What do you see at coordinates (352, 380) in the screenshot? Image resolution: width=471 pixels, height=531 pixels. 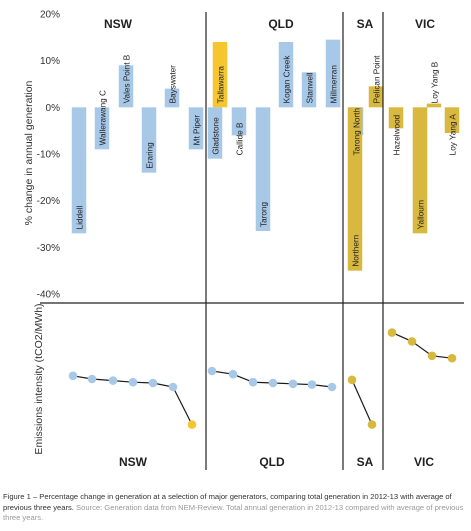 I see `emission-point-northern` at bounding box center [352, 380].